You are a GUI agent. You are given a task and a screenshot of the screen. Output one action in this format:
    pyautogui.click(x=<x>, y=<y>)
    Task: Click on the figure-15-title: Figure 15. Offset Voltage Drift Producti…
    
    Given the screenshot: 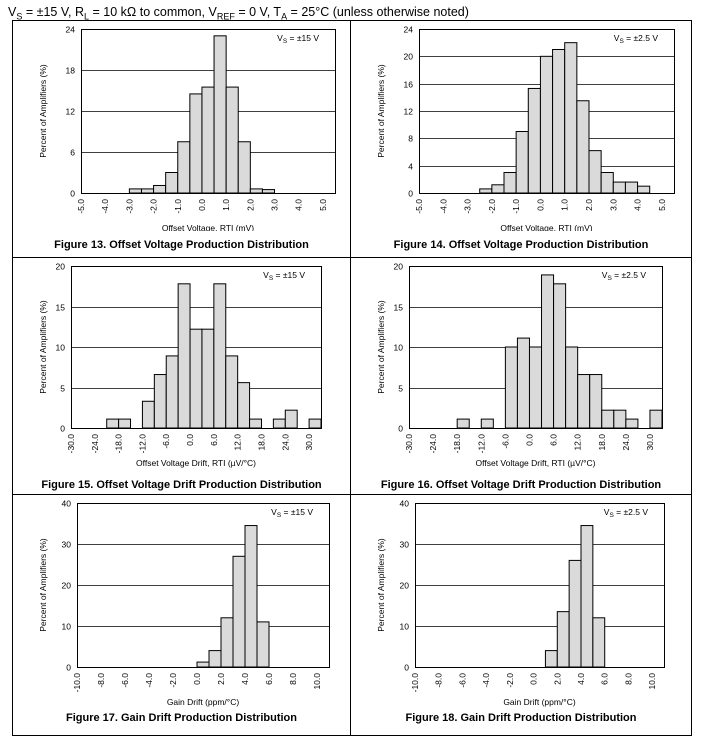 What is the action you would take?
    pyautogui.click(x=181, y=485)
    